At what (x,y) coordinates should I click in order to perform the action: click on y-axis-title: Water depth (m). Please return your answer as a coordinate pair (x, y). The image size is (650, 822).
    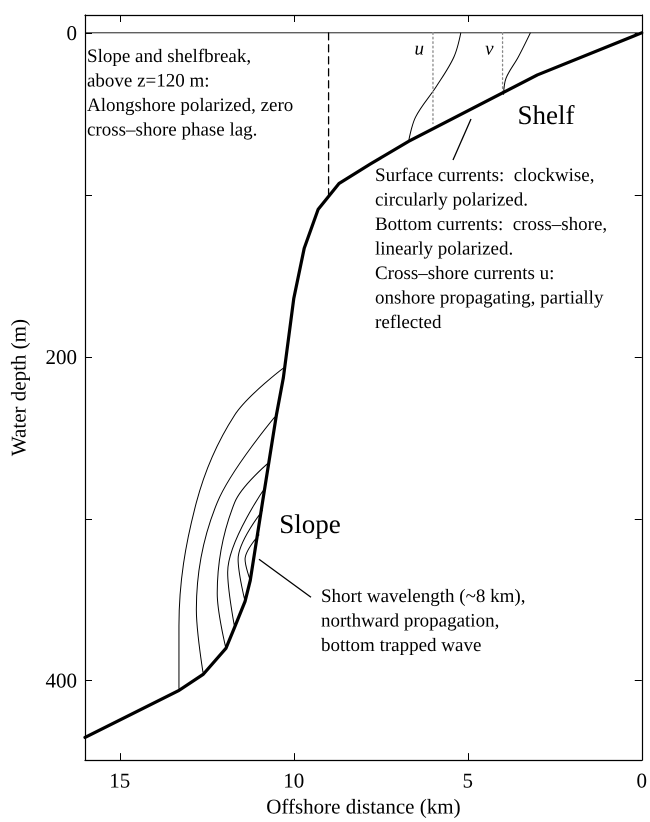
    Looking at the image, I should click on (18, 387).